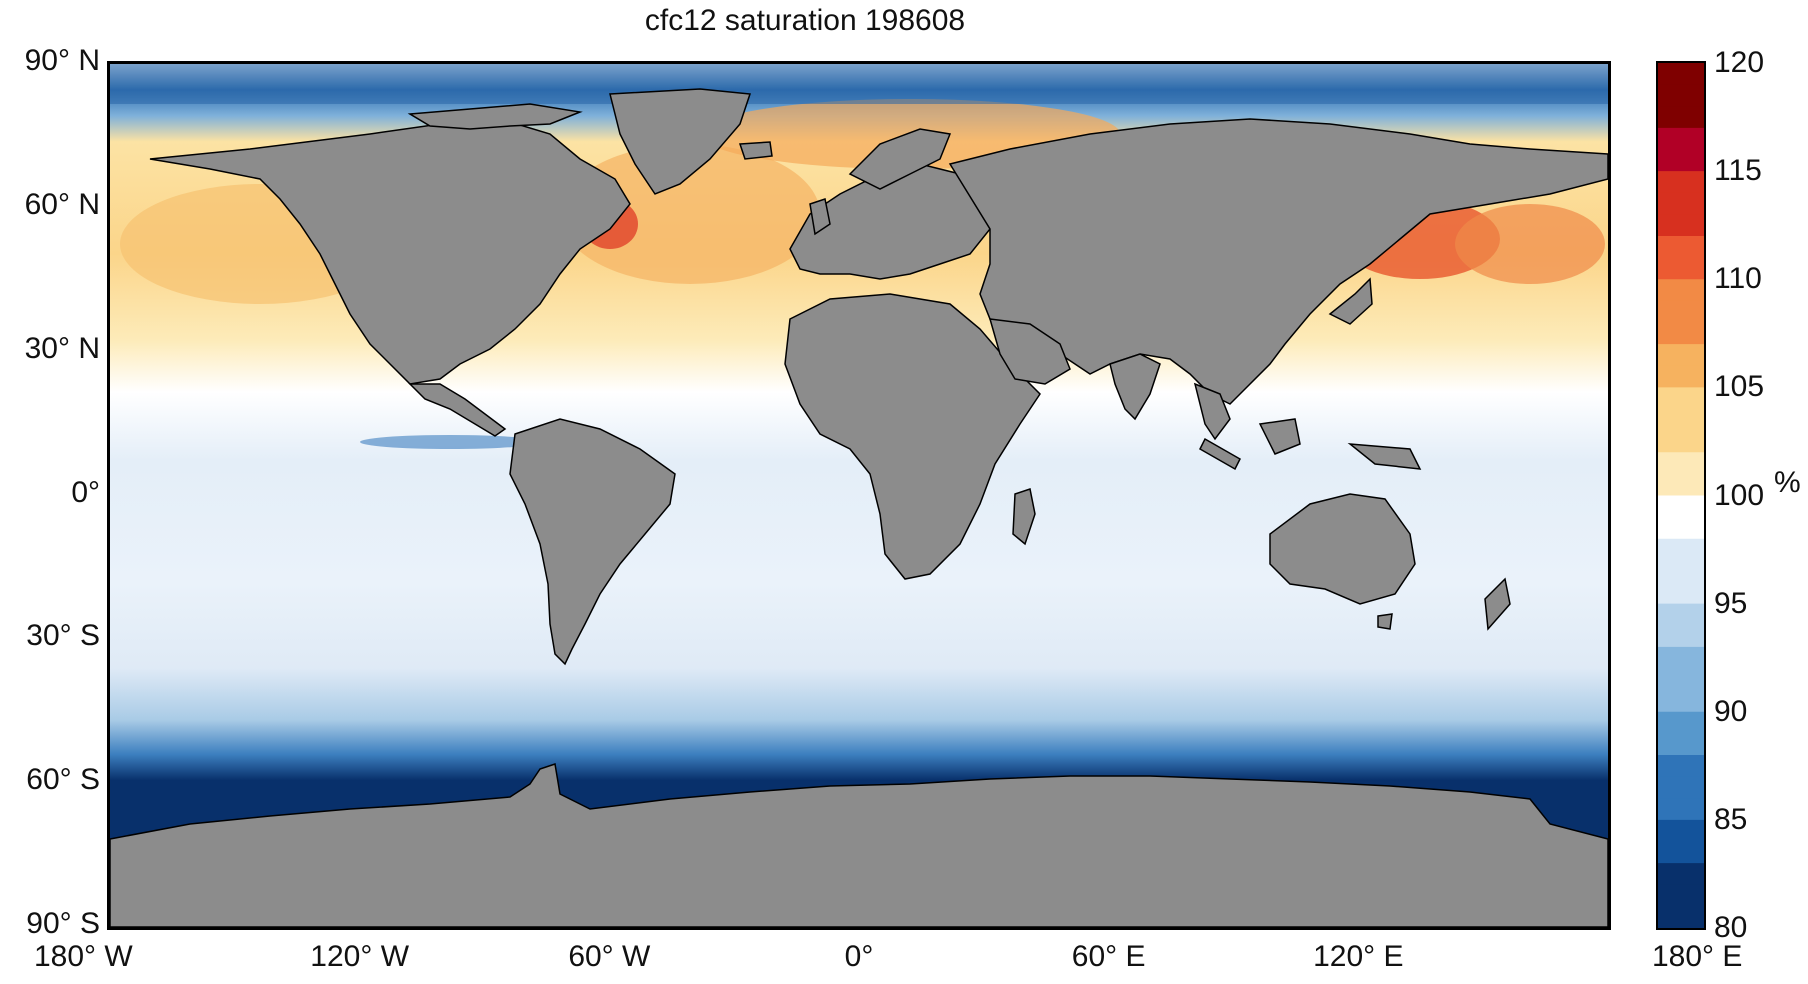 The height and width of the screenshot is (984, 1808). I want to click on equatorial-blue-streak, so click(450, 442).